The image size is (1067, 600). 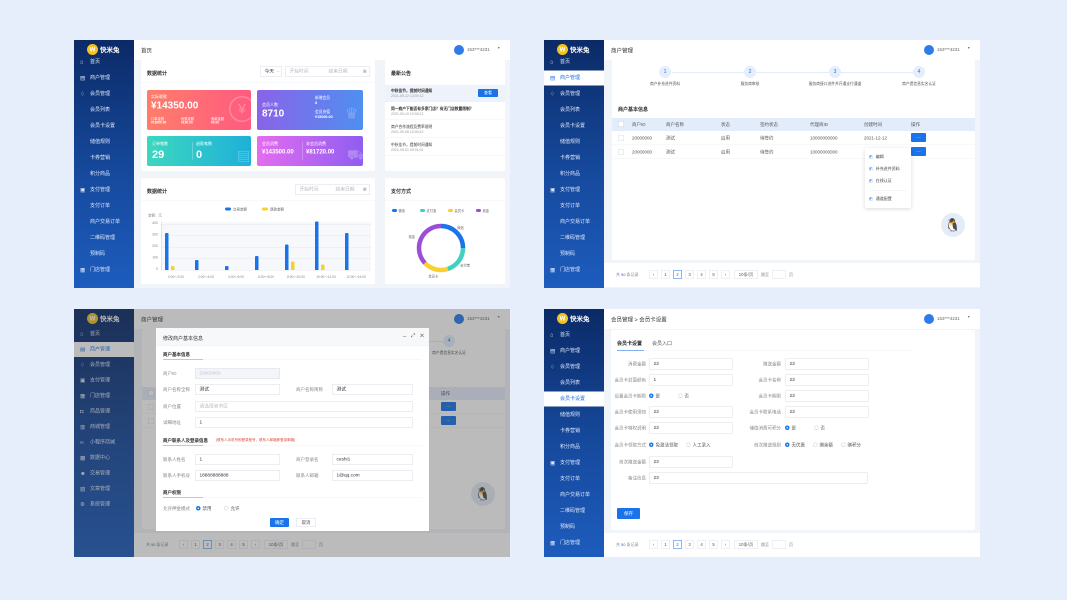 What do you see at coordinates (104, 458) in the screenshot?
I see `sidebar-item: ▩ 数据中心` at bounding box center [104, 458].